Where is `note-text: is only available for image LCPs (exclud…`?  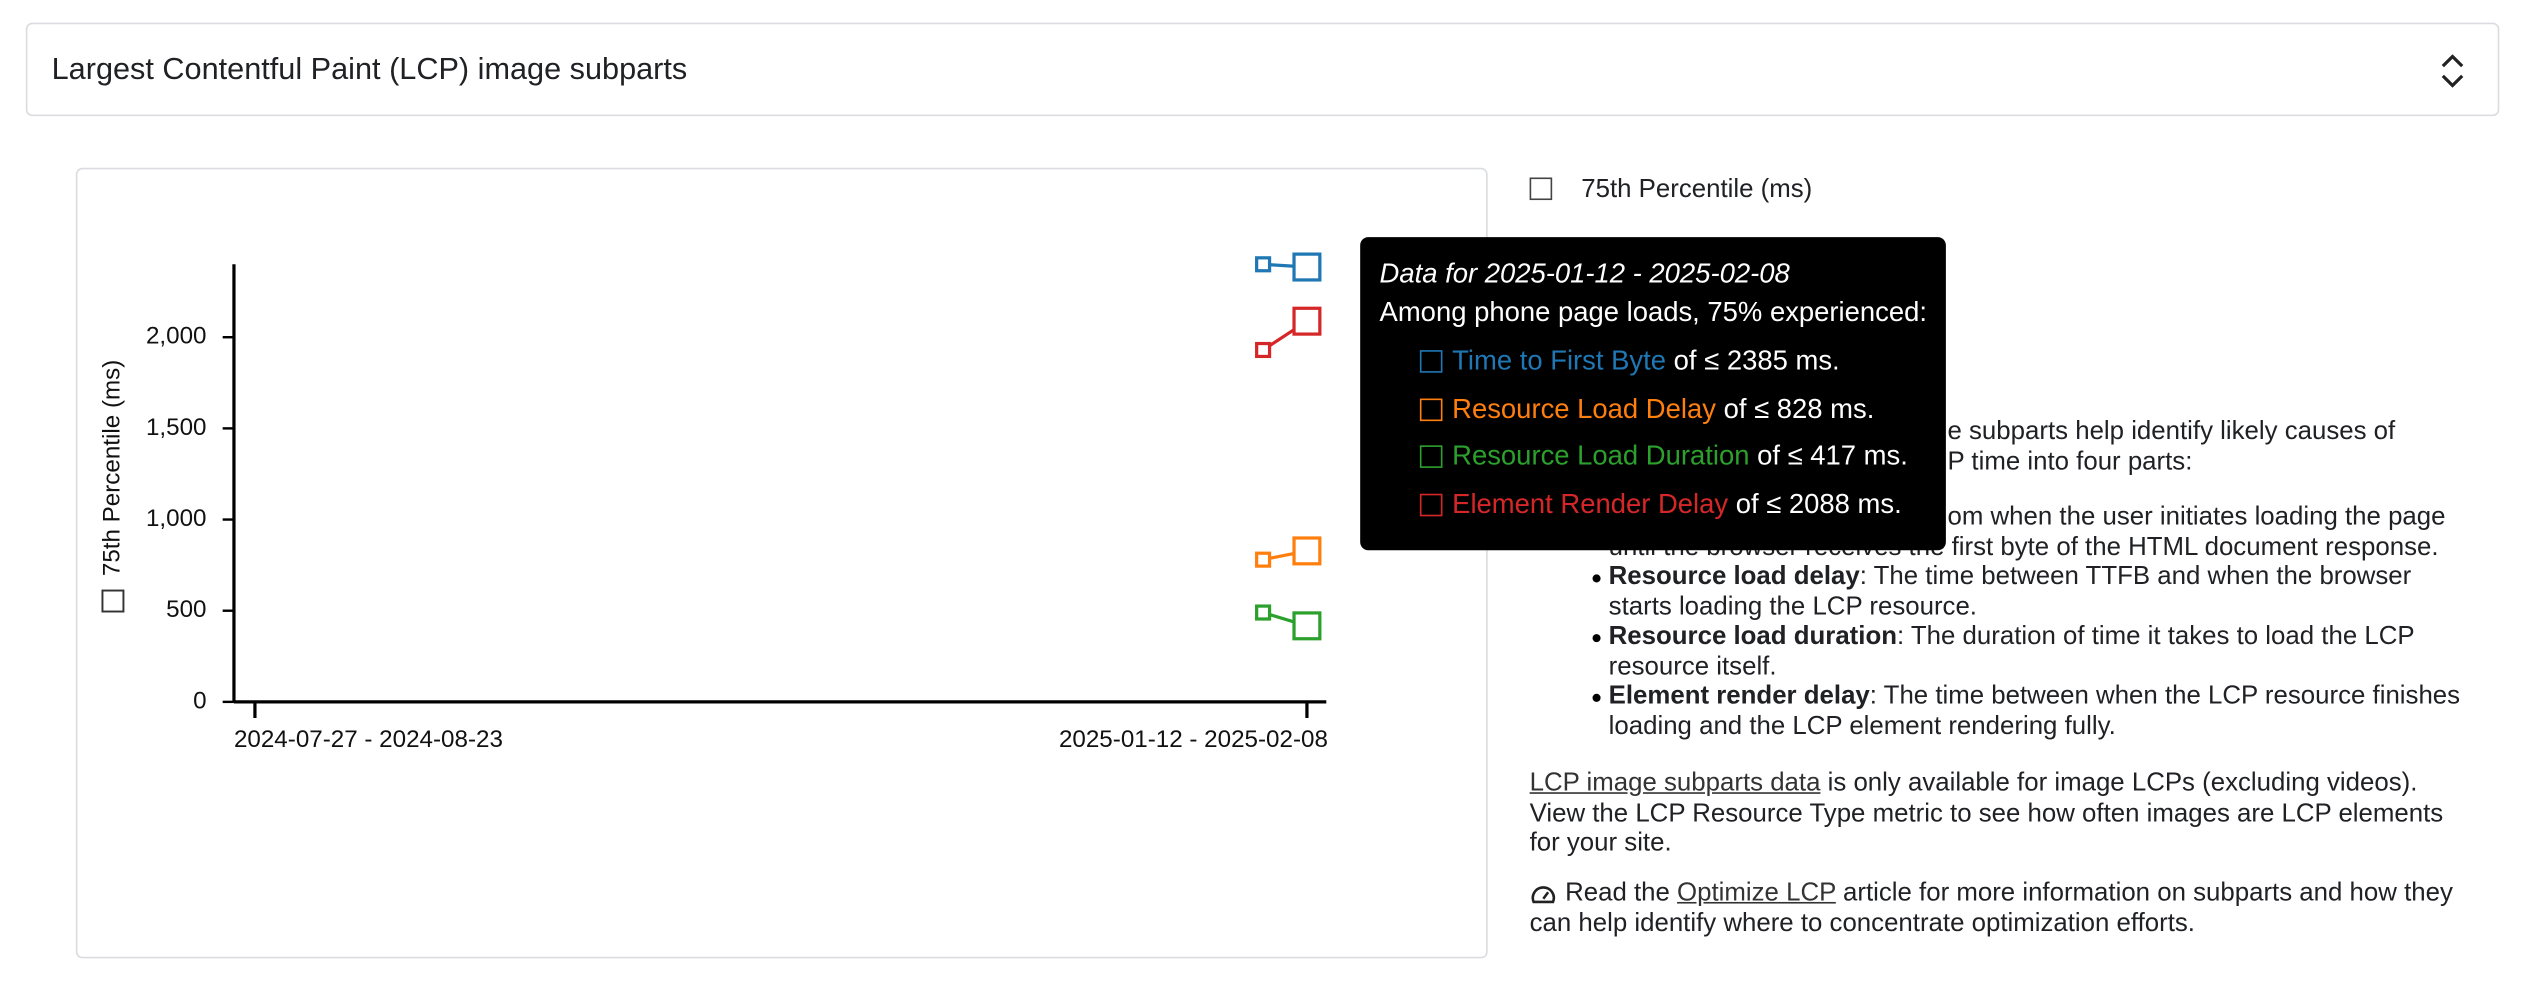
note-text: is only available for image LCPs (exclud… is located at coordinates (1986, 813).